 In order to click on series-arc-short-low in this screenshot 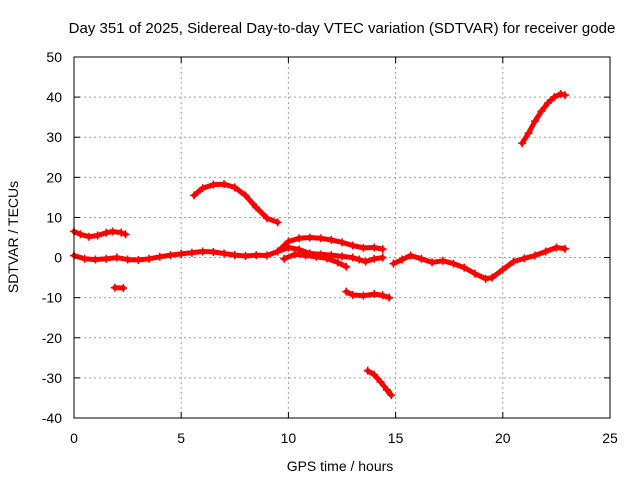, I will do `click(119, 288)`.